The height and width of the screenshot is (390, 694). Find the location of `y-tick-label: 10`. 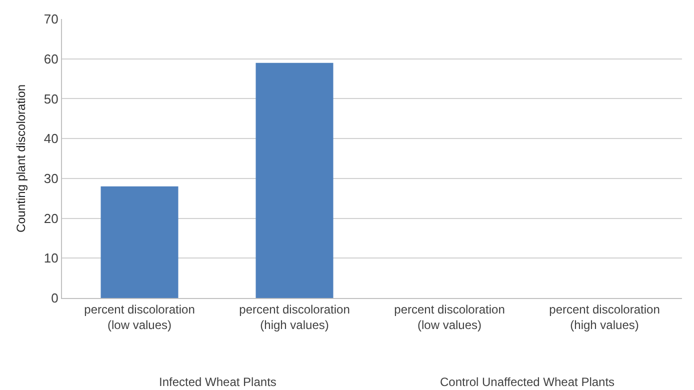

y-tick-label: 10 is located at coordinates (51, 258).